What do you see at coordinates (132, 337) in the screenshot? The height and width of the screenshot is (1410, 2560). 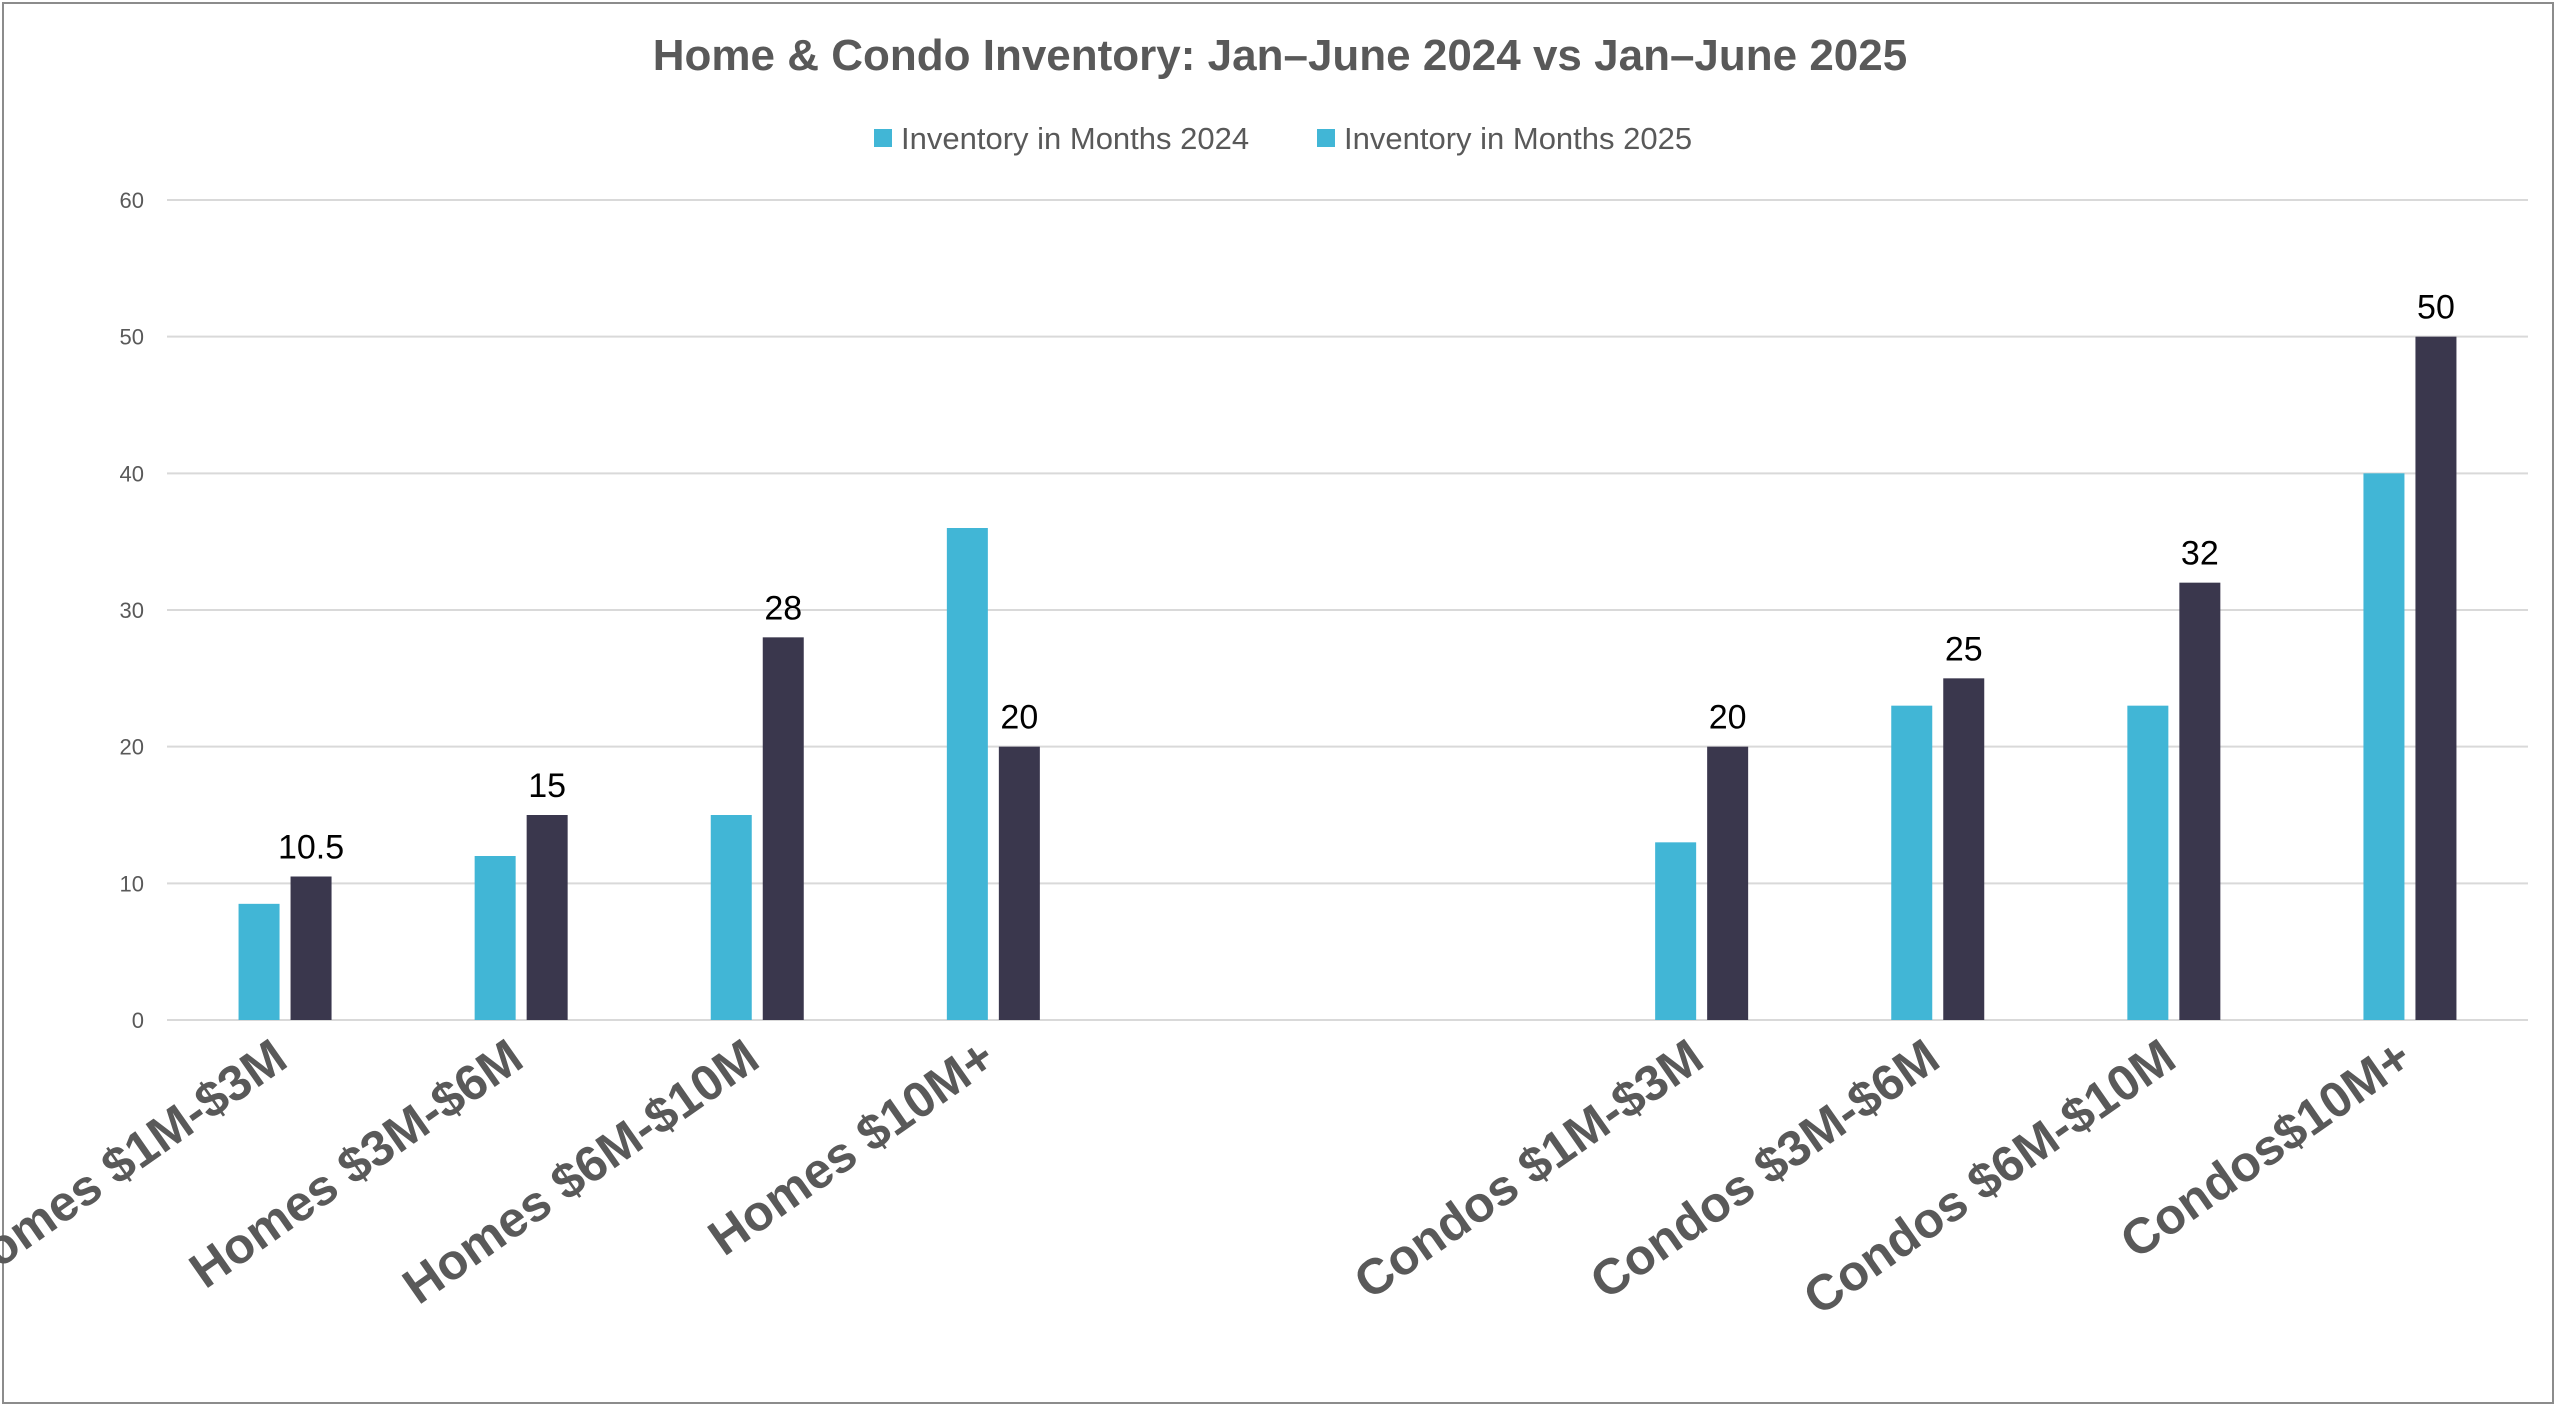 I see `y-tick-label: 50` at bounding box center [132, 337].